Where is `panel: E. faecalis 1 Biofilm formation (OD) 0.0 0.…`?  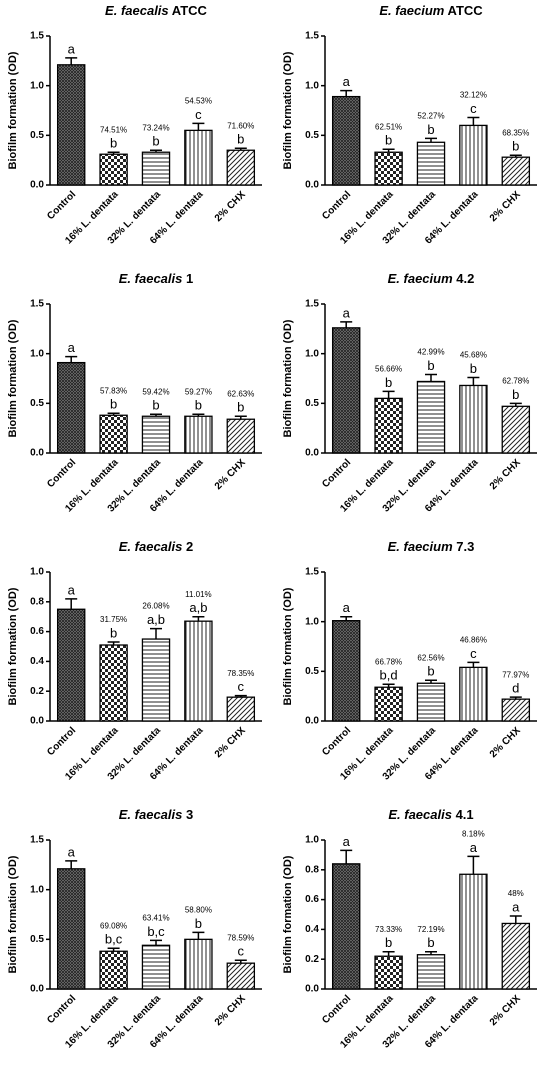
panel: E. faecalis 1 Biofilm formation (OD) 0.0 0.… is located at coordinates (134, 393).